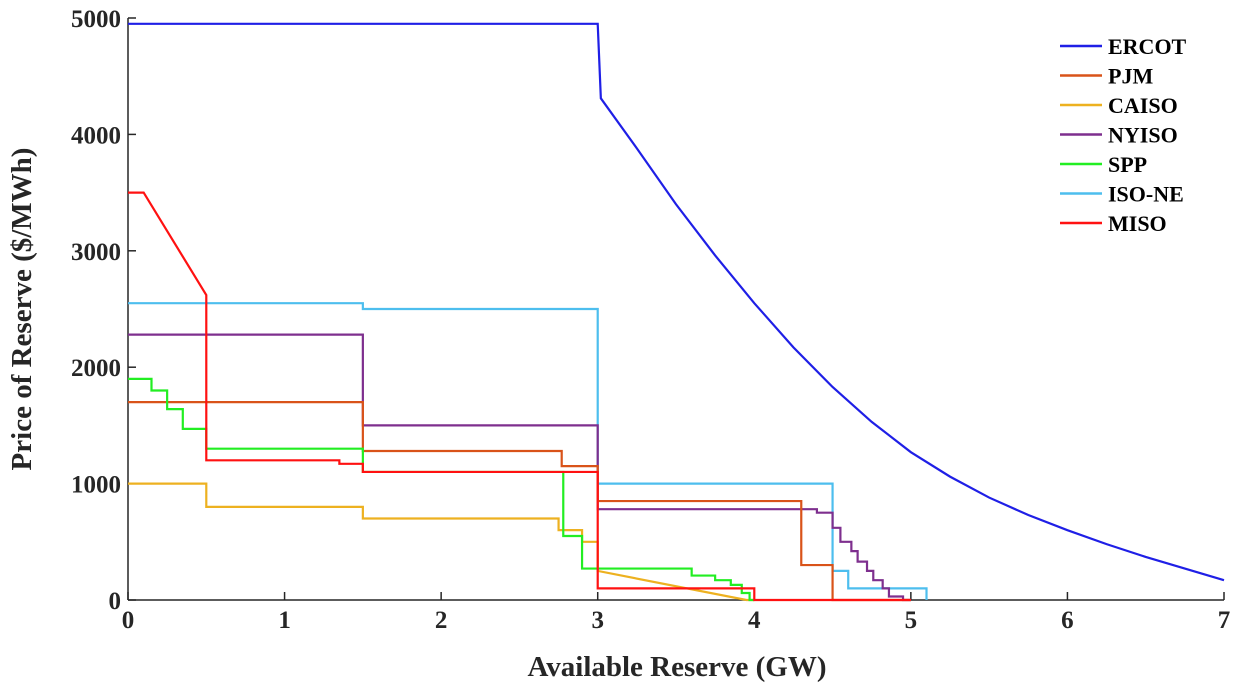 Image resolution: width=1234 pixels, height=685 pixels. Describe the element at coordinates (1147, 46) in the screenshot. I see `legend-label-ercot: ERCOT` at that location.